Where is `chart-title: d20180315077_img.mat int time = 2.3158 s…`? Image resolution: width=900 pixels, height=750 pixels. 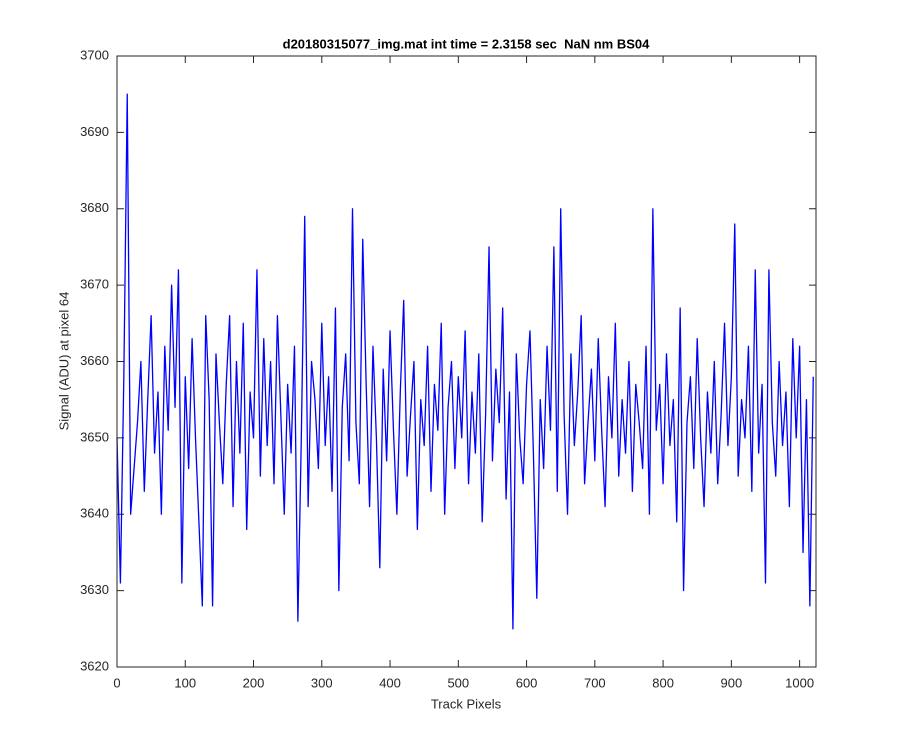
chart-title: d20180315077_img.mat int time = 2.3158 s… is located at coordinates (466, 43).